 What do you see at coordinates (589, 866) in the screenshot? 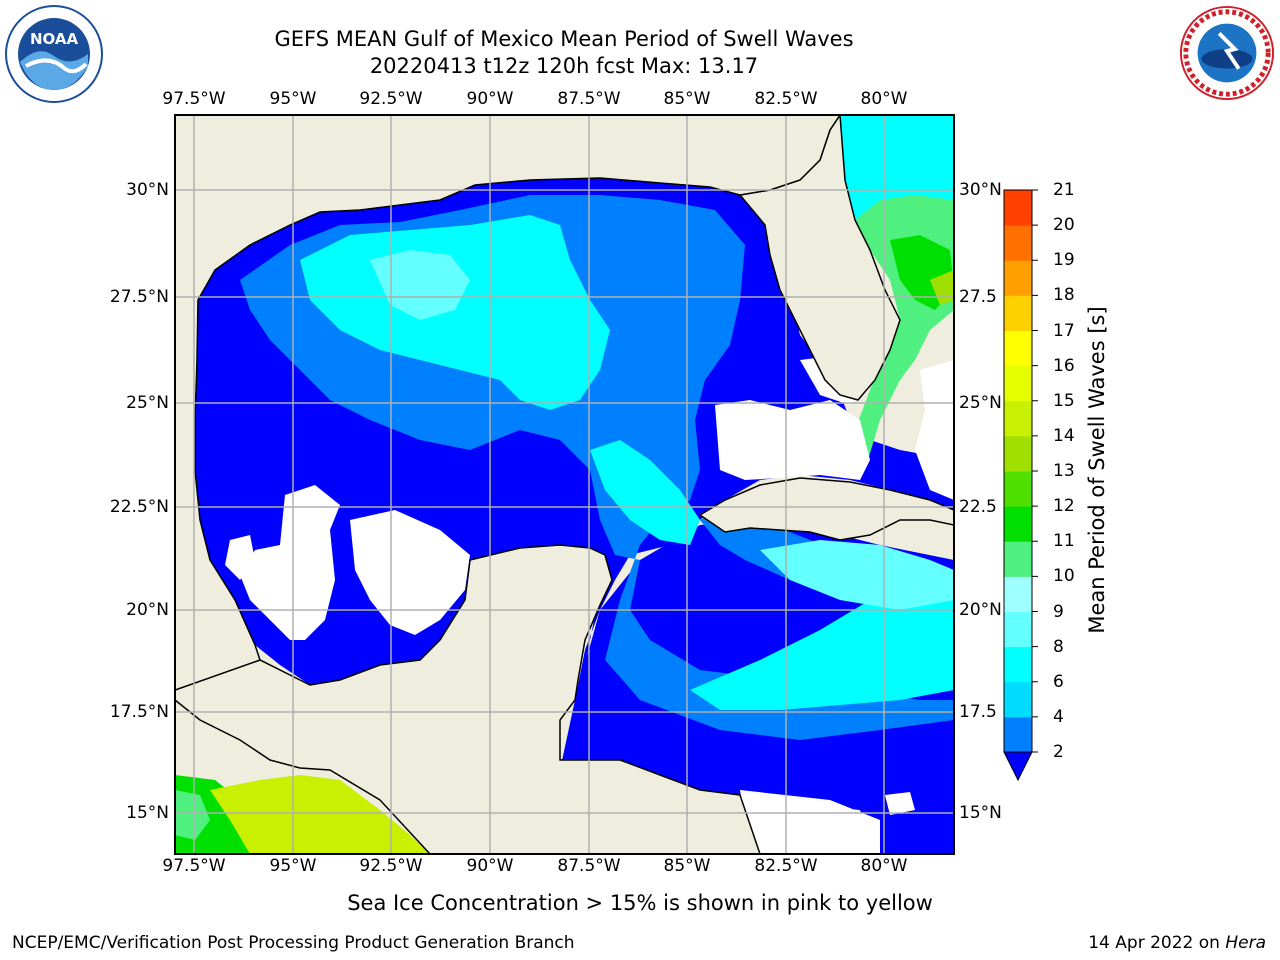
I see `lon-tick-bottom: 87.5°W` at bounding box center [589, 866].